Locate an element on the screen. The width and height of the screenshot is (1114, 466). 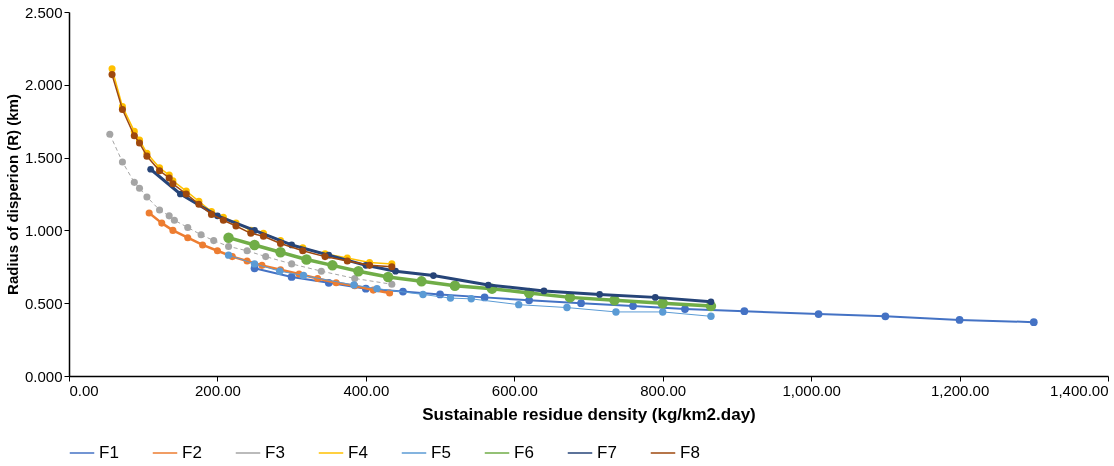
legend-label: F3 is located at coordinates (275, 452).